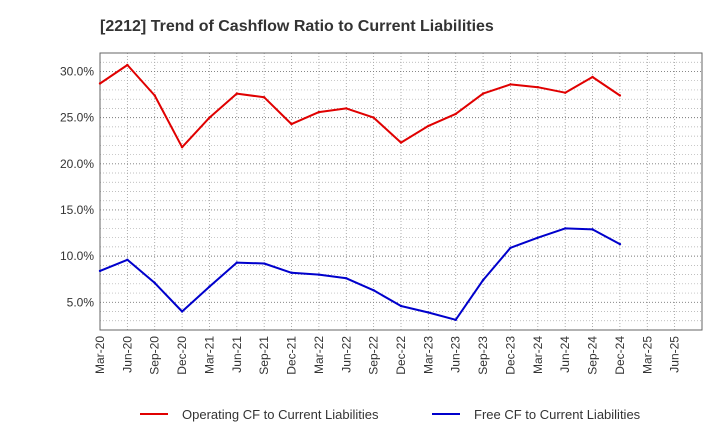 This screenshot has height=440, width=720. What do you see at coordinates (620, 355) in the screenshot?
I see `x-tick-label: Dec-24` at bounding box center [620, 355].